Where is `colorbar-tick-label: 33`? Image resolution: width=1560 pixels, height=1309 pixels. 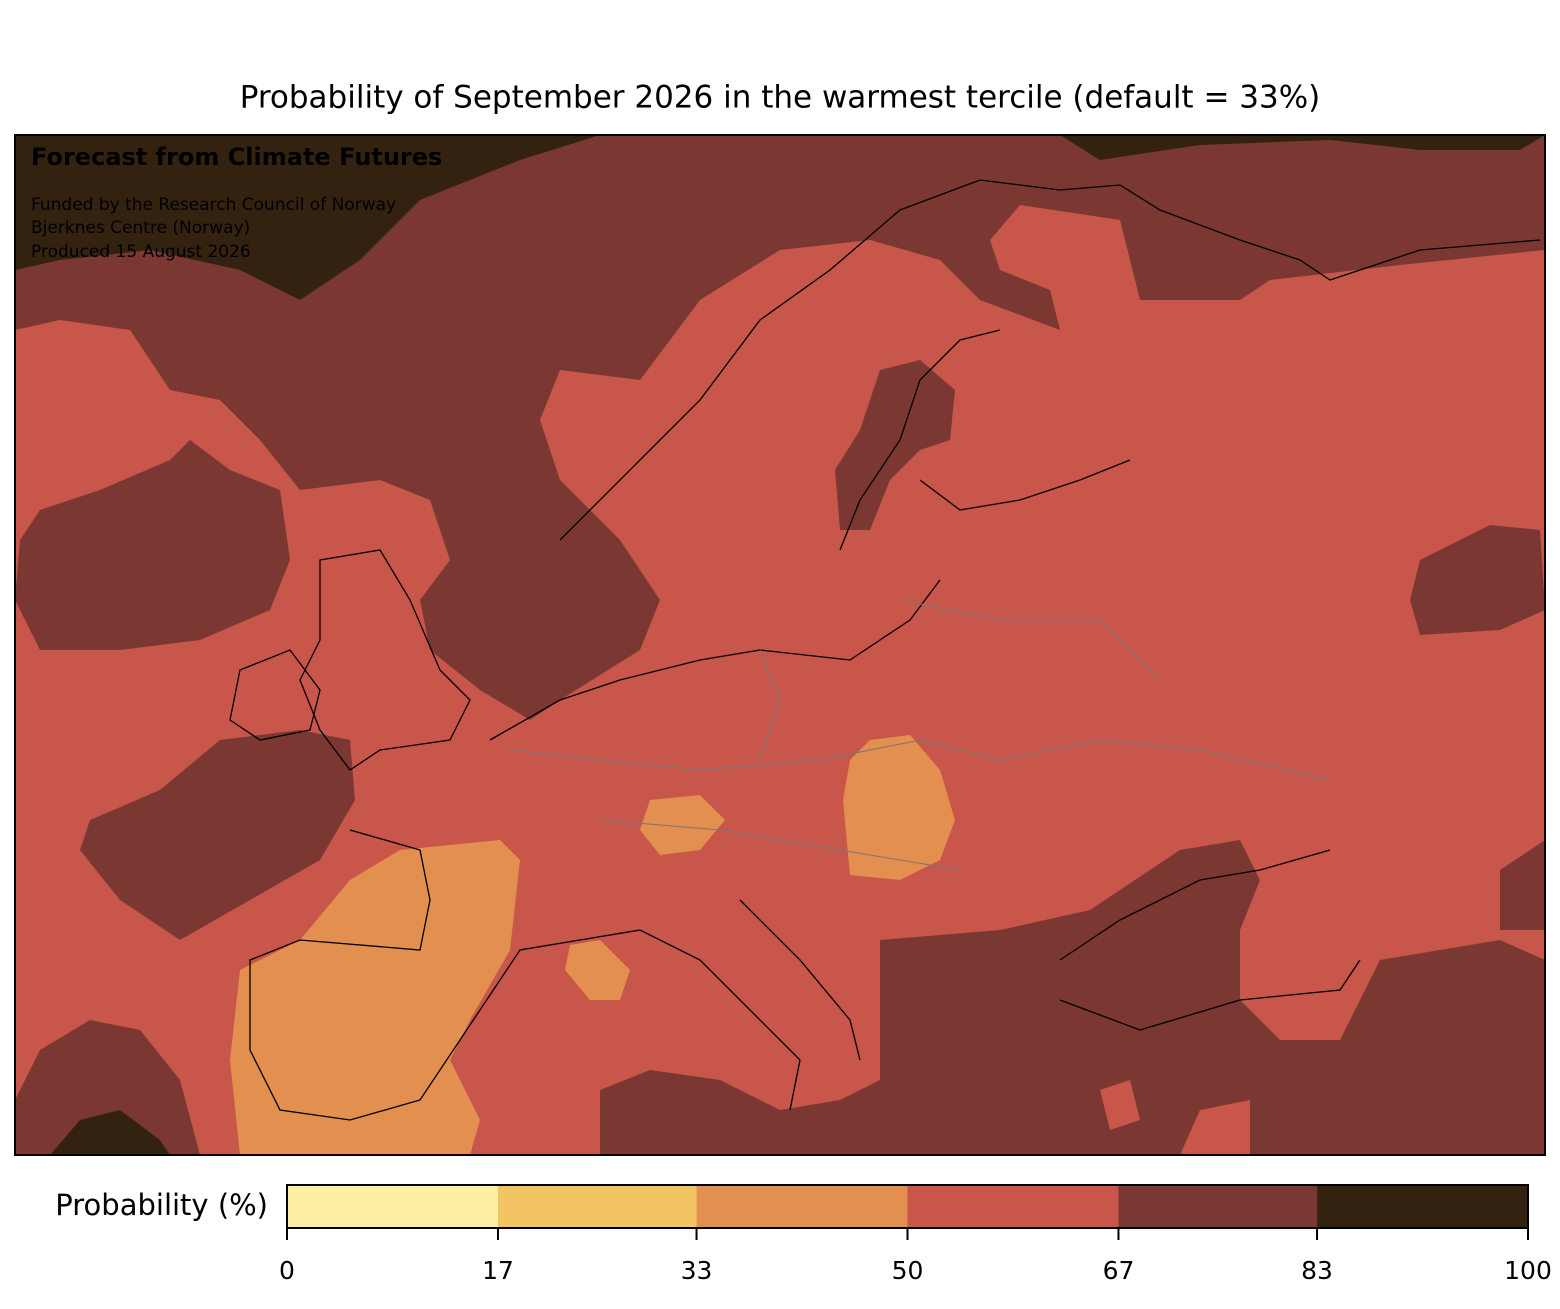
colorbar-tick-label: 33 is located at coordinates (697, 1270).